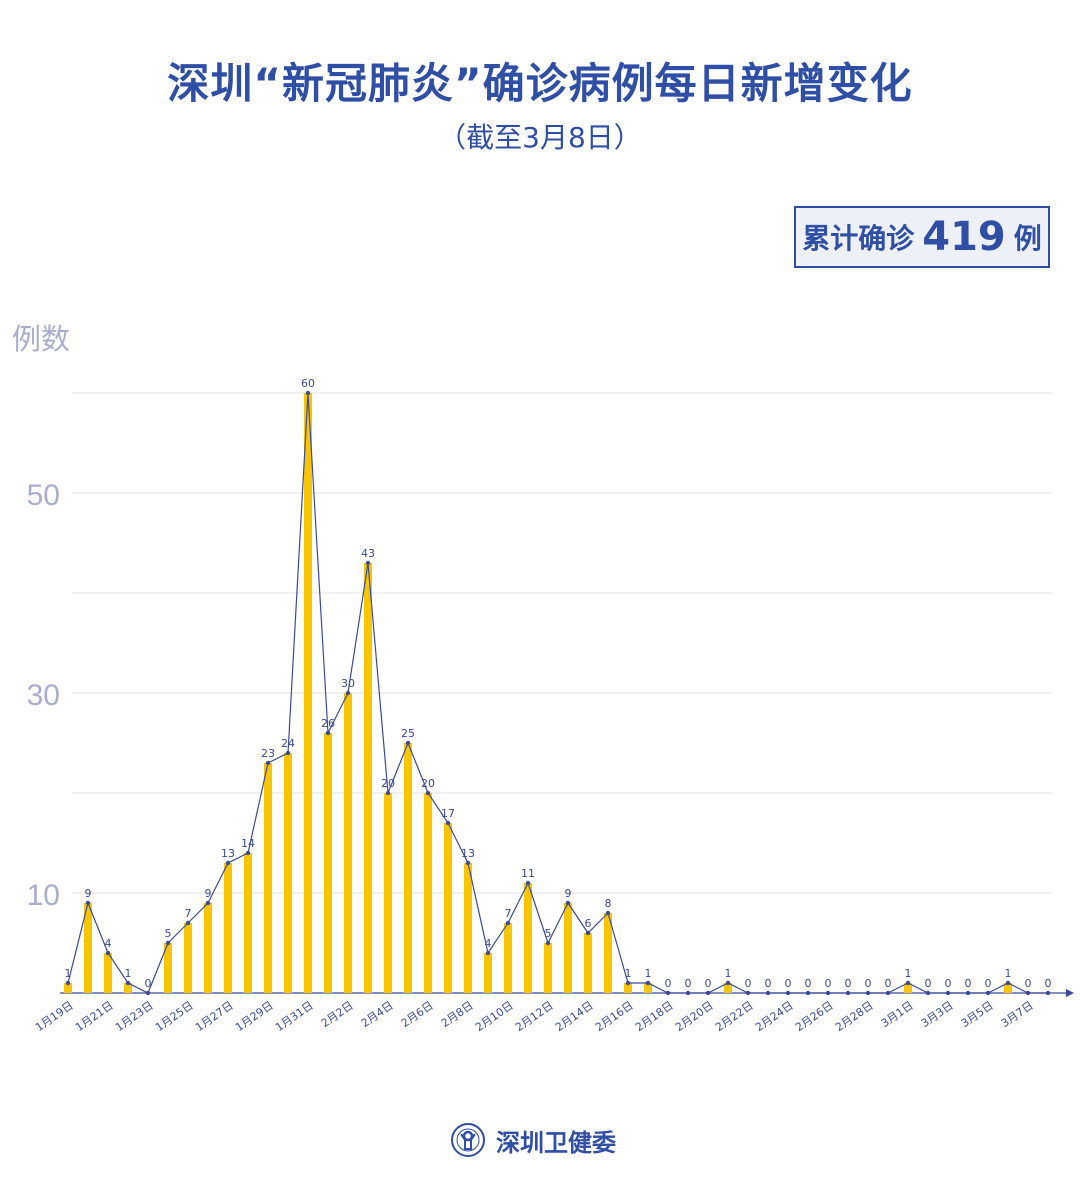  What do you see at coordinates (694, 1016) in the screenshot?
I see `x-tick-label: 2月20日` at bounding box center [694, 1016].